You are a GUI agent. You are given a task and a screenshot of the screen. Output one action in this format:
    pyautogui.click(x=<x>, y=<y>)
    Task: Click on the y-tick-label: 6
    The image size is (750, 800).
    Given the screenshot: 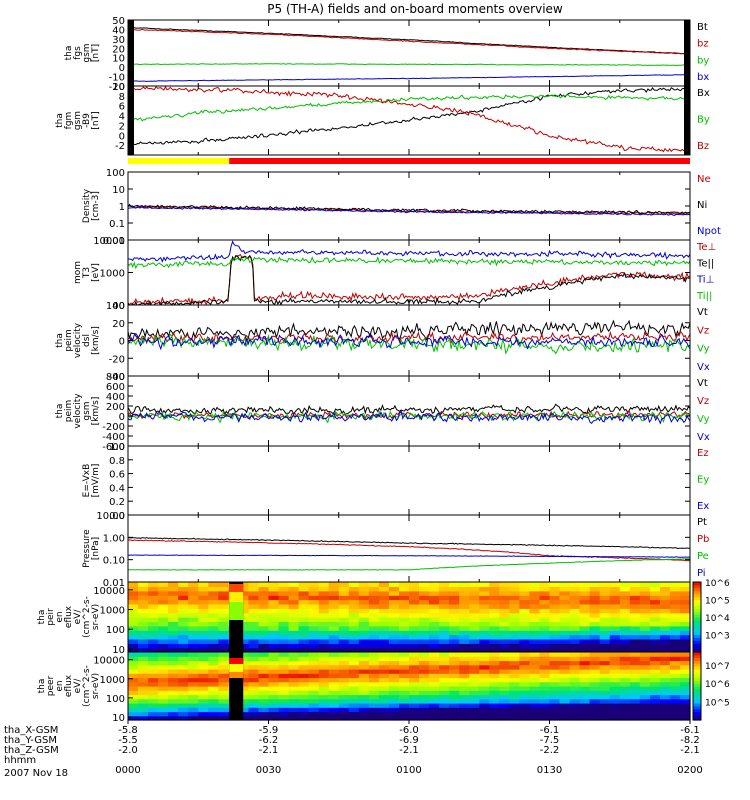 What is the action you would take?
    pyautogui.click(x=122, y=107)
    